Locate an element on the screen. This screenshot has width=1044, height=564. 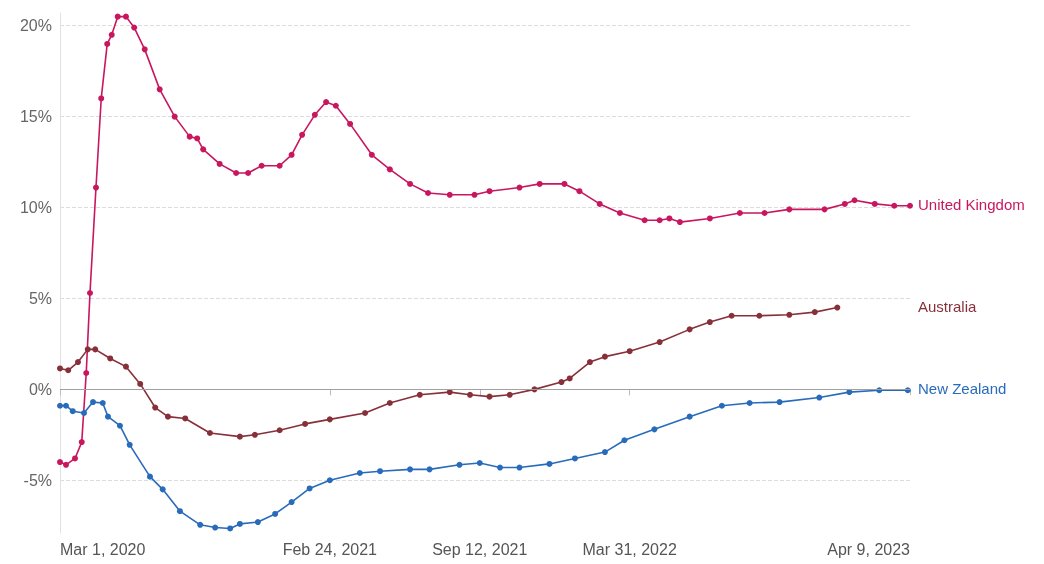
y-tick-label: 0% is located at coordinates (40, 389).